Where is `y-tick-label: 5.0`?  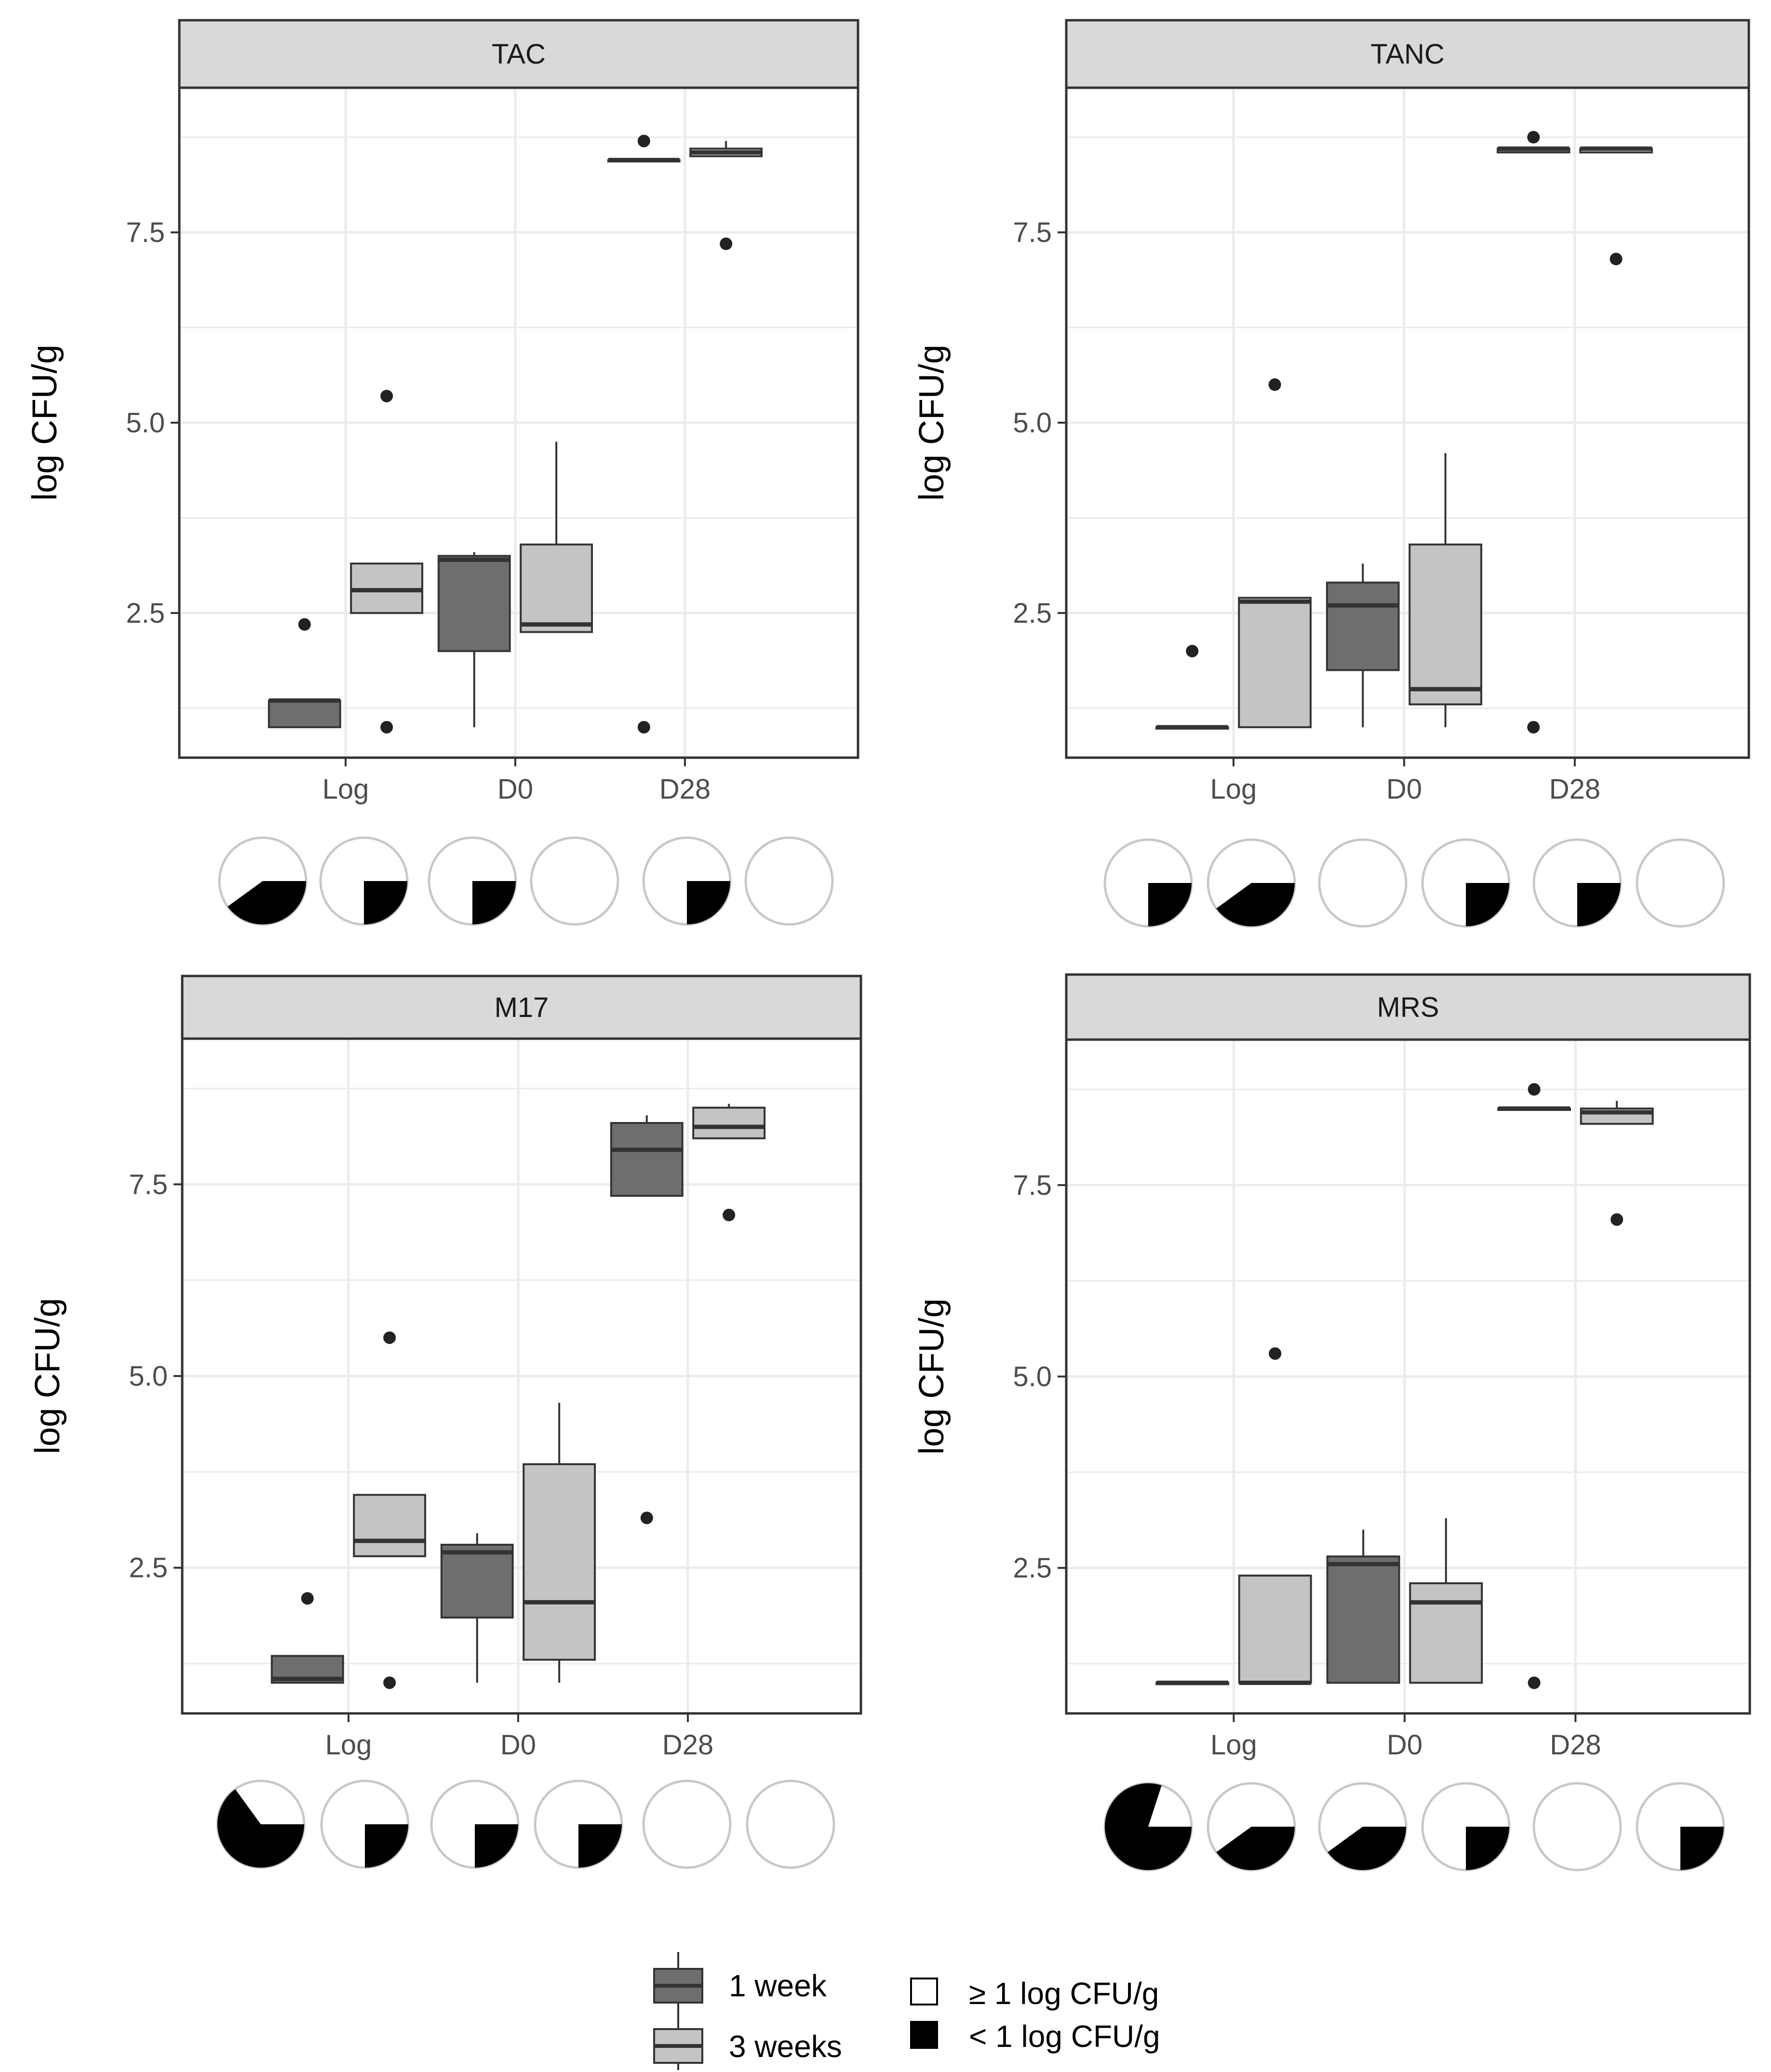
y-tick-label: 5.0 is located at coordinates (148, 1376).